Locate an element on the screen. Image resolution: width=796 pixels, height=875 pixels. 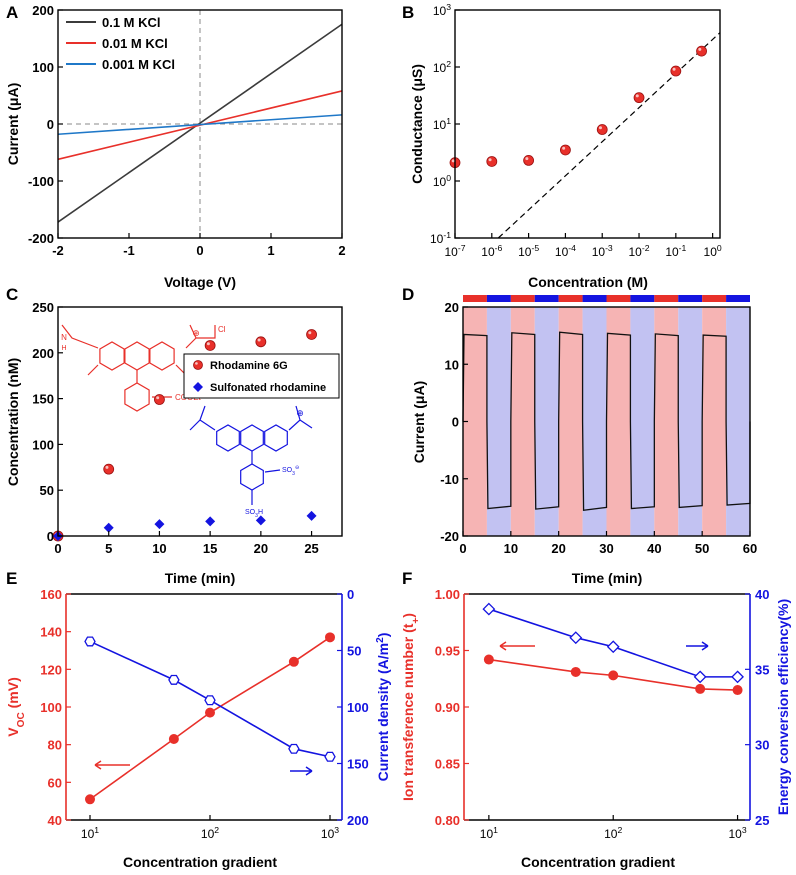
c-rhodamine-6g-structure is located at coordinates (138, 368).